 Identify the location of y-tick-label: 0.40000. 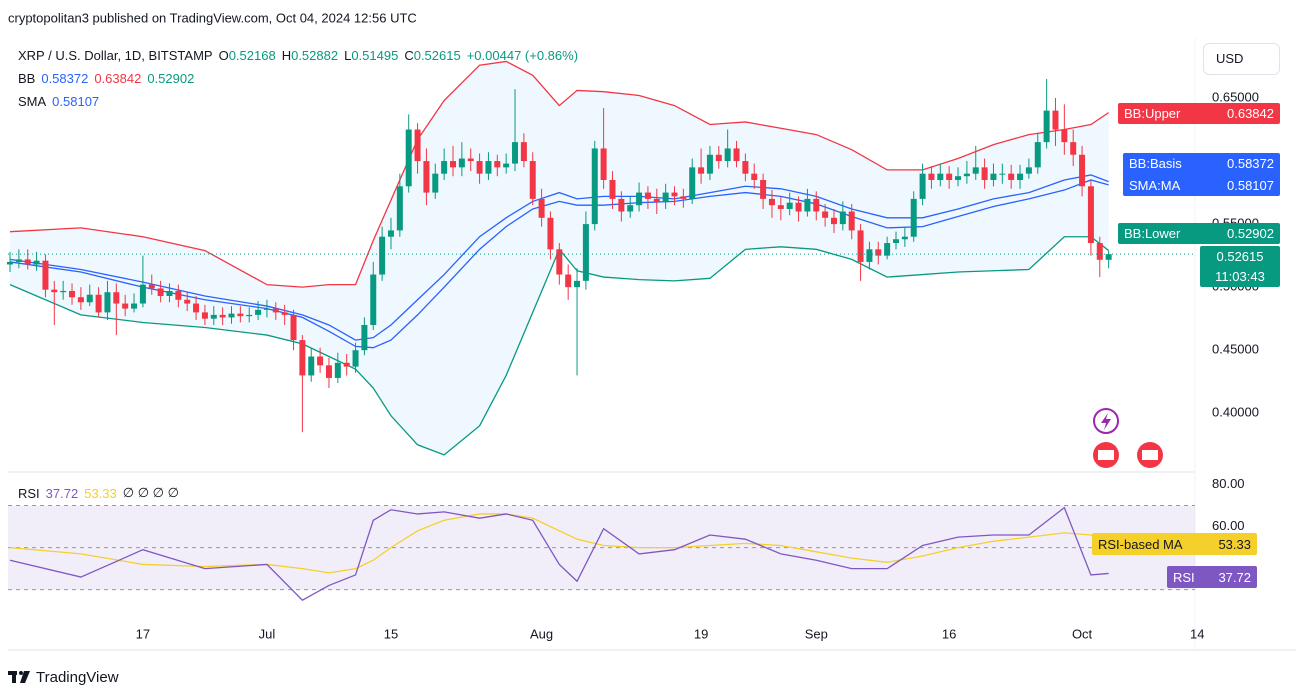
(1235, 412).